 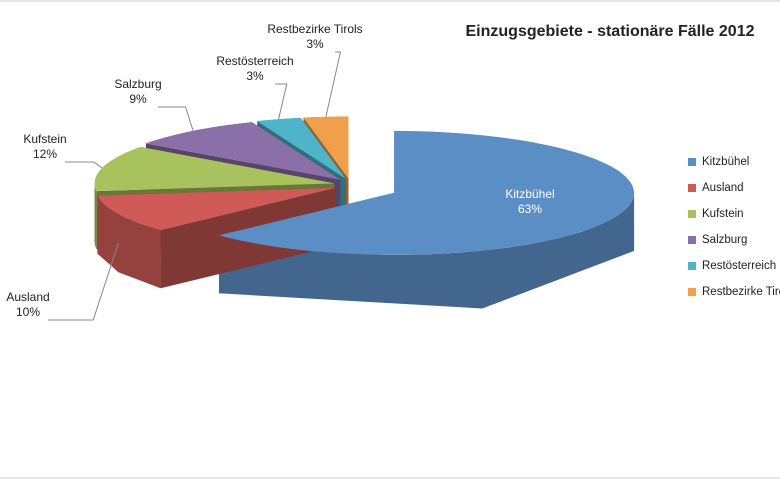 What do you see at coordinates (725, 162) in the screenshot?
I see `legend-label: Kitzbühel` at bounding box center [725, 162].